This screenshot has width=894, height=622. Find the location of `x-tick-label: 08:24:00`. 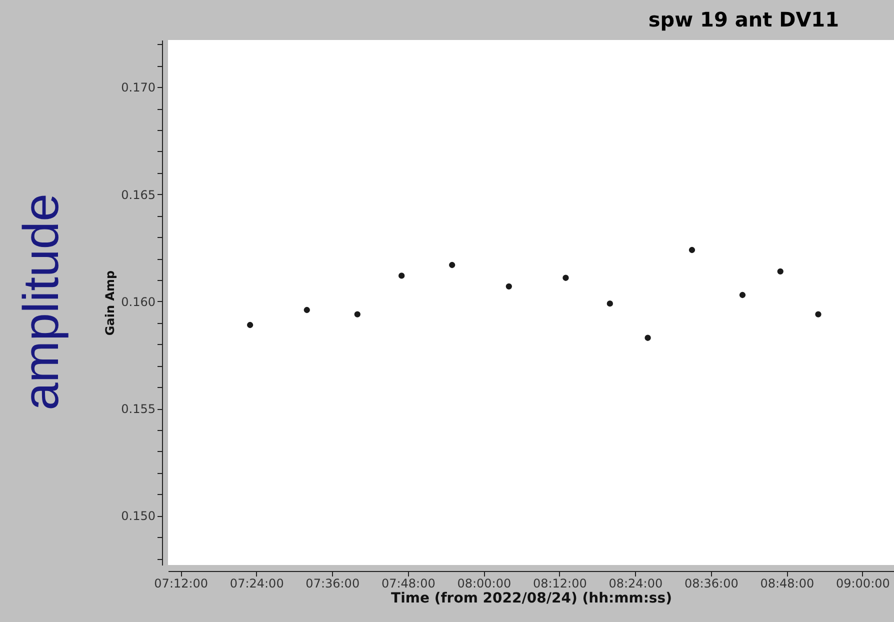

x-tick-label: 08:24:00 is located at coordinates (635, 583).